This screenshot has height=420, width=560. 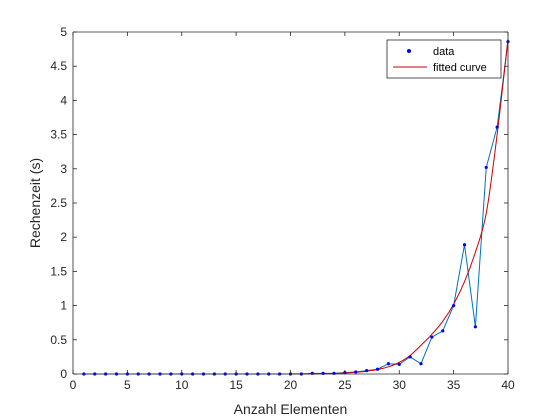 I want to click on y-tick-label: 2.5, so click(x=58, y=203).